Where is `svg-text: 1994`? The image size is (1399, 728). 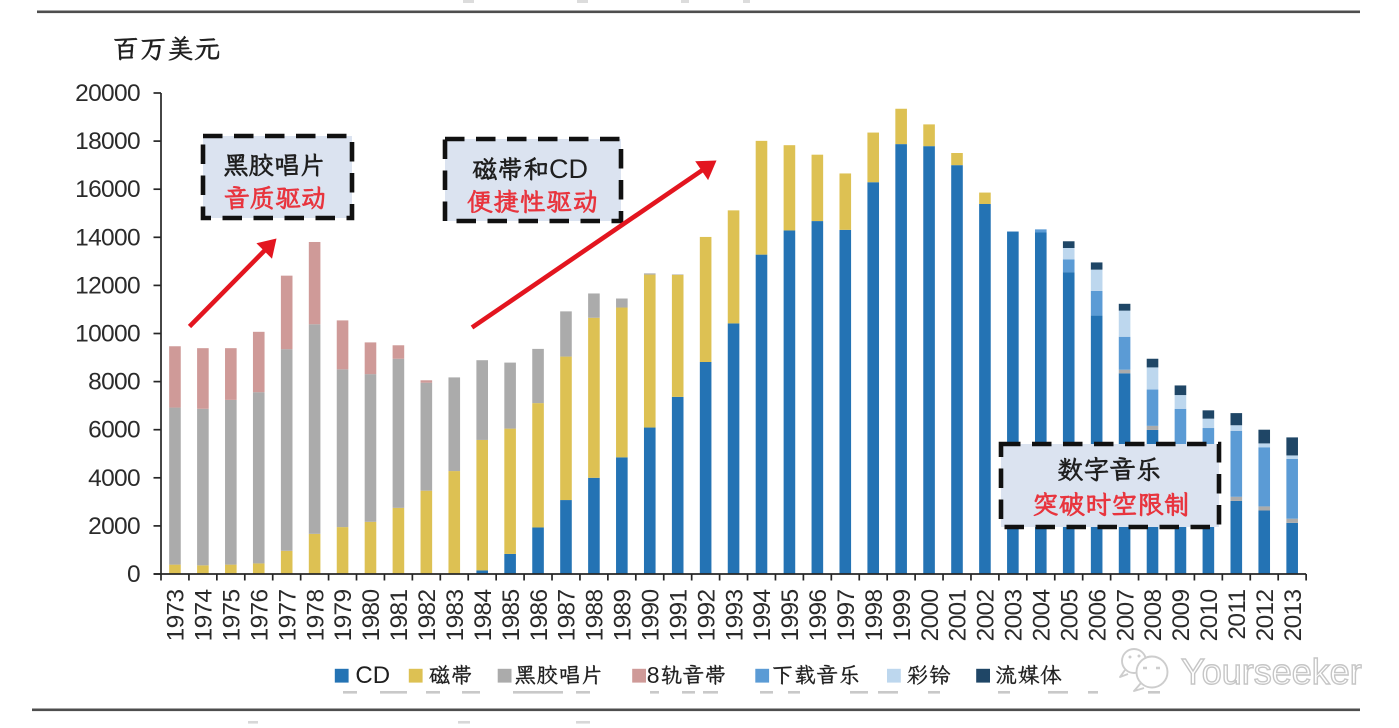 svg-text: 1994 is located at coordinates (762, 615).